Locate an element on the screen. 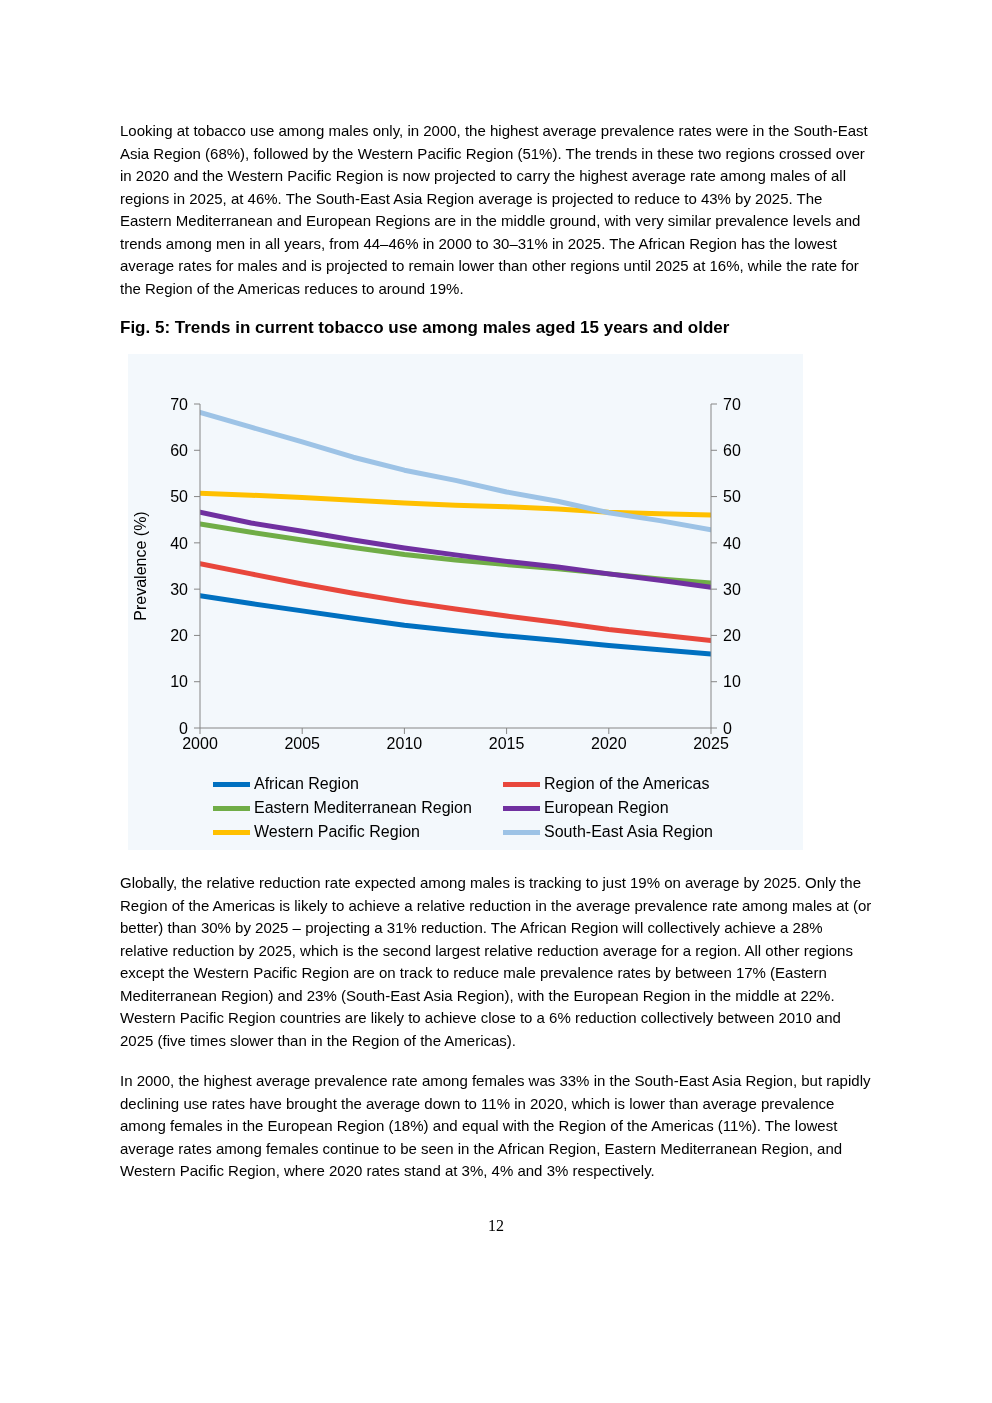 Image resolution: width=992 pixels, height=1403 pixels. text: Globally, the relative reduction rate expected among males is tracking to just 19% on average by 2025. Only the Region of the Americas is likely to achieve a relative reduction in the average prevalence rate among males at (or better) than 30% by 2025 – projecting a 31% reduction. The African Region will collectively achieve a 28% relative reduction by 2025, which is the second largest relative reduction average for a region. All other regions except the Western Pacific Region are on track to reduce male prevalence rates by between 17% (Eastern Mediterranean Region) and 23% (South-East Asia Region), with the European Region in the middle at 22%. Western Pacific Region countries are likely to achieve close to a 6% reduction collectively between 2010 and 2025 (five times slower than in the Region of the Americas). is located at coordinates (496, 962).